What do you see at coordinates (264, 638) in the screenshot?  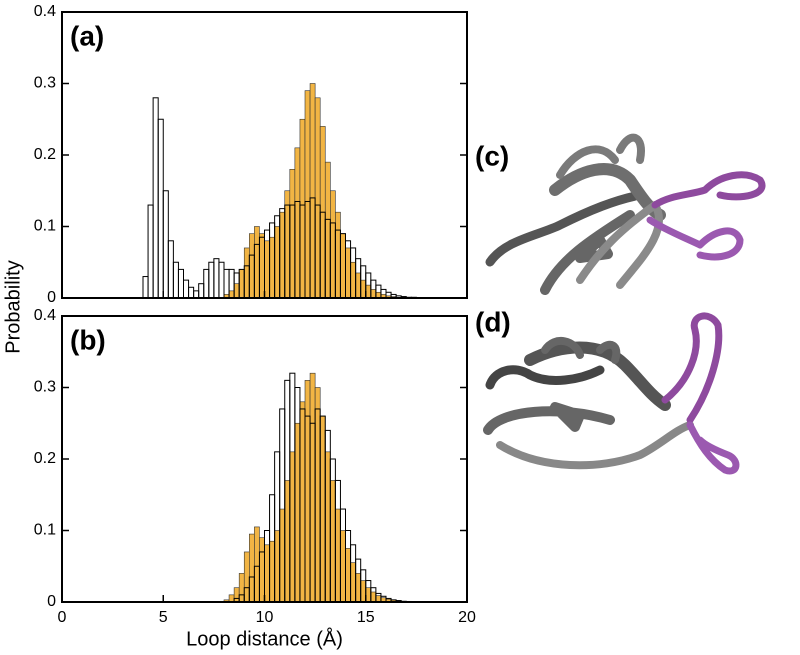 I see `x-axis-label: Loop distance (Å)` at bounding box center [264, 638].